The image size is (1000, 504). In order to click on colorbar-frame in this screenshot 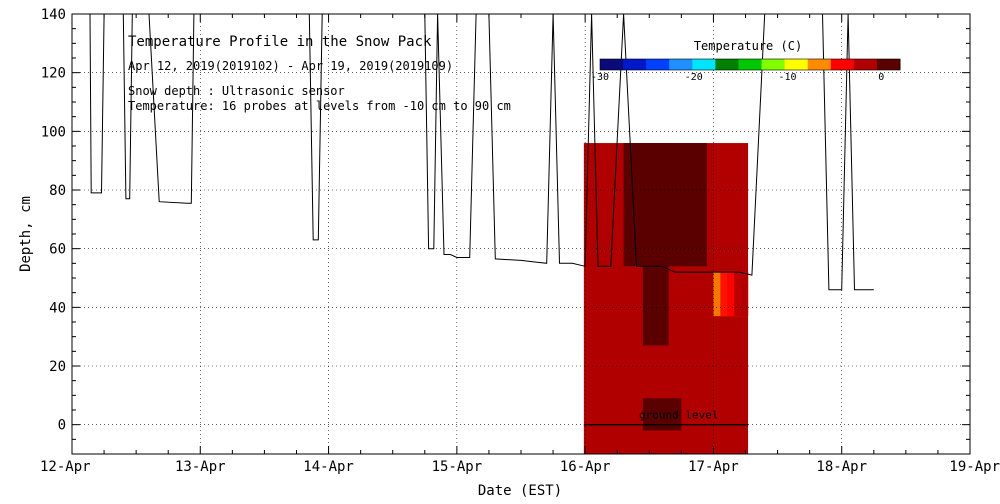, I will do `click(750, 64)`.